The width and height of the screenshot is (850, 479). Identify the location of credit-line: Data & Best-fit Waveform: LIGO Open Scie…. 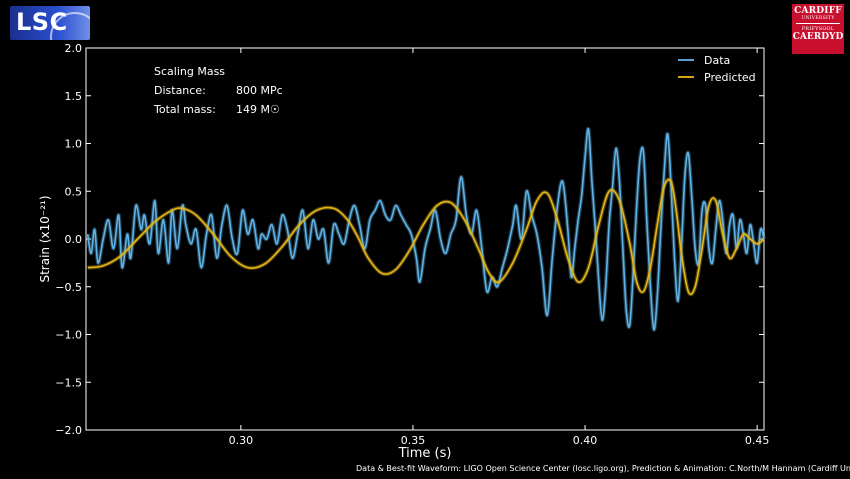
(603, 468).